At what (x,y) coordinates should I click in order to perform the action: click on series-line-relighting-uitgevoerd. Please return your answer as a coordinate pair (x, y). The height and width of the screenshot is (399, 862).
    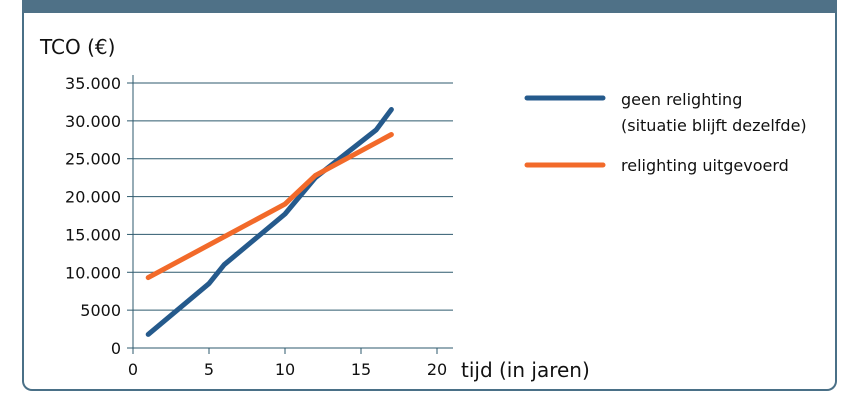
    Looking at the image, I should click on (269, 206).